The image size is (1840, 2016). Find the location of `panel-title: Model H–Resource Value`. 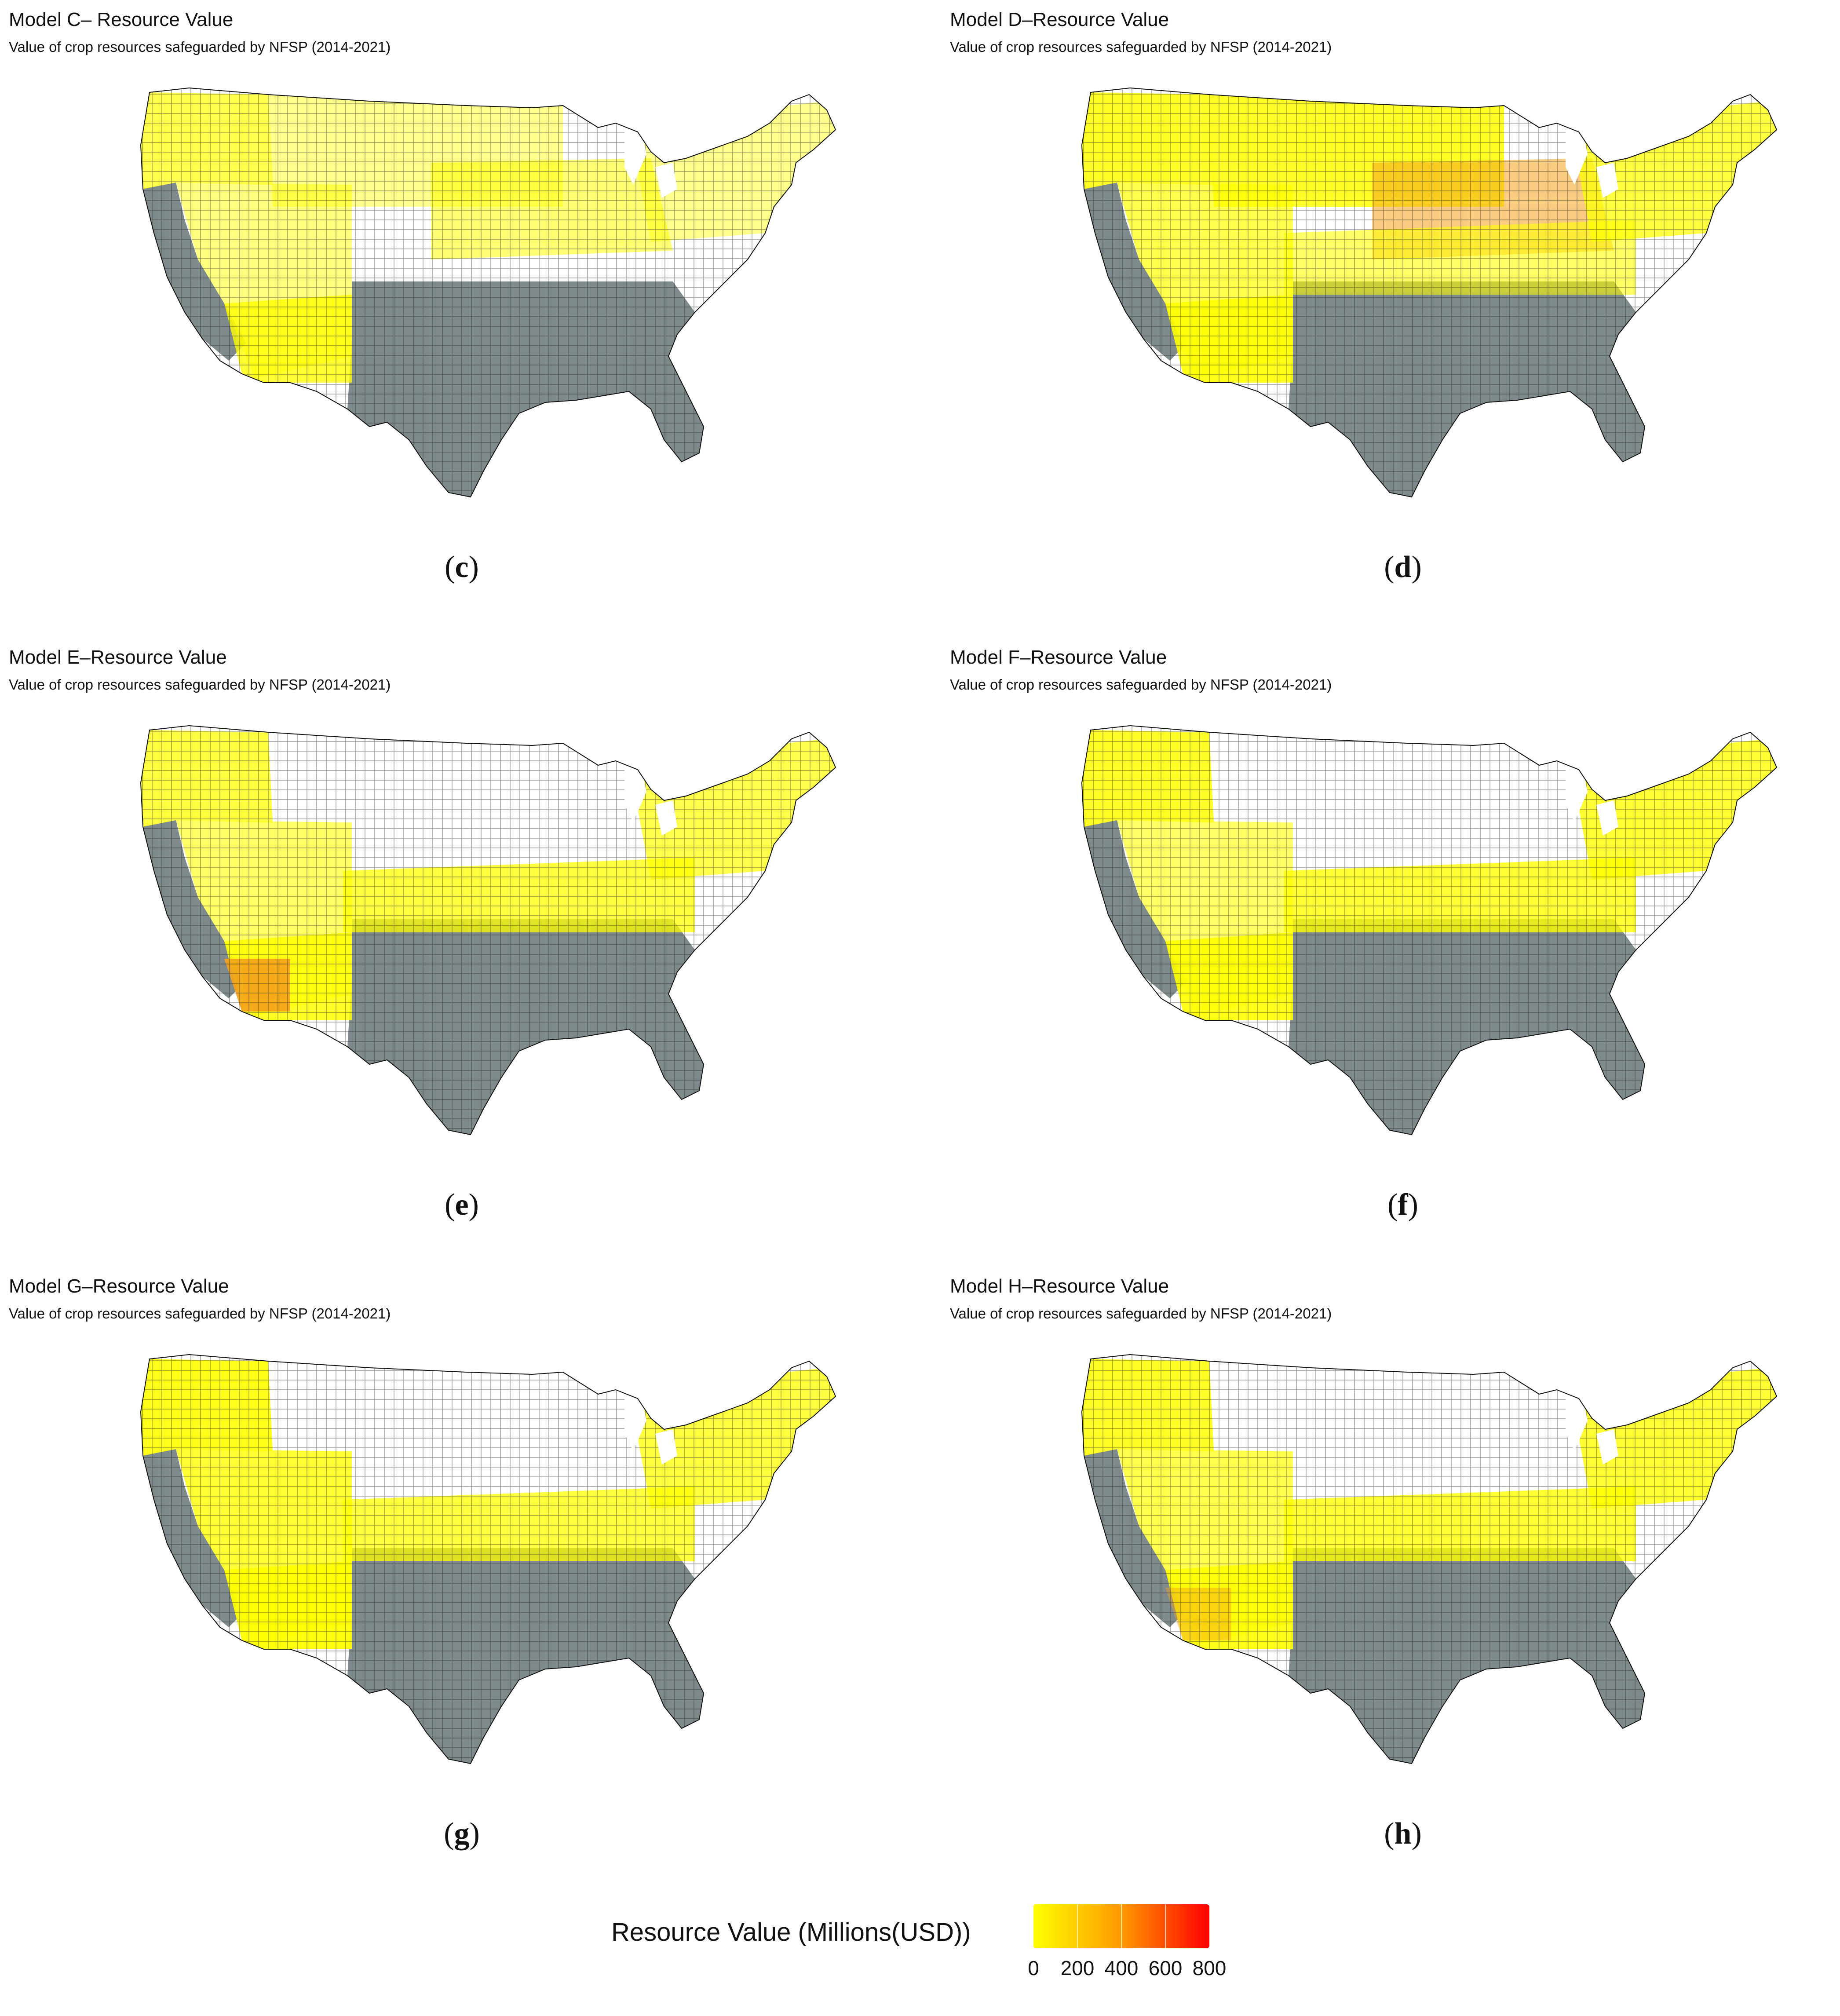

panel-title: Model H–Resource Value is located at coordinates (1059, 1286).